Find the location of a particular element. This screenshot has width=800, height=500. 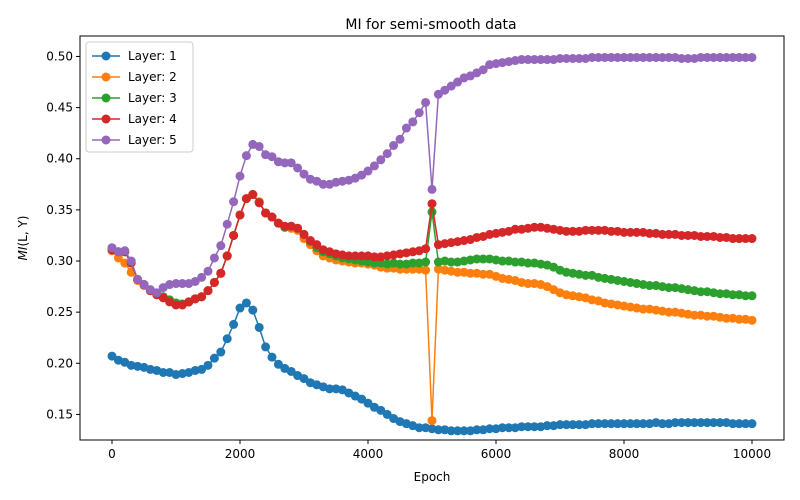

y-tick-label: 0.35 is located at coordinates (59, 210).